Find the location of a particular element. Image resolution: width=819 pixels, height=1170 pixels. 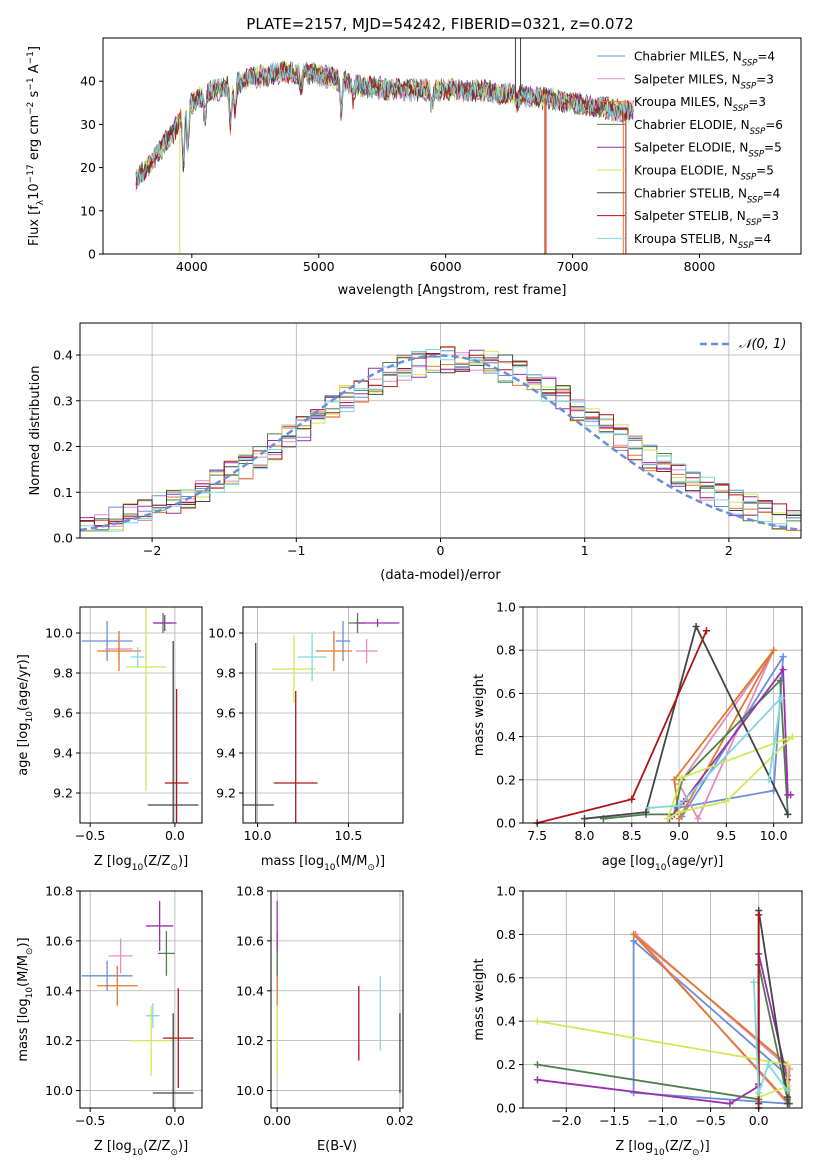

spectrum-lines is located at coordinates (384, 146).